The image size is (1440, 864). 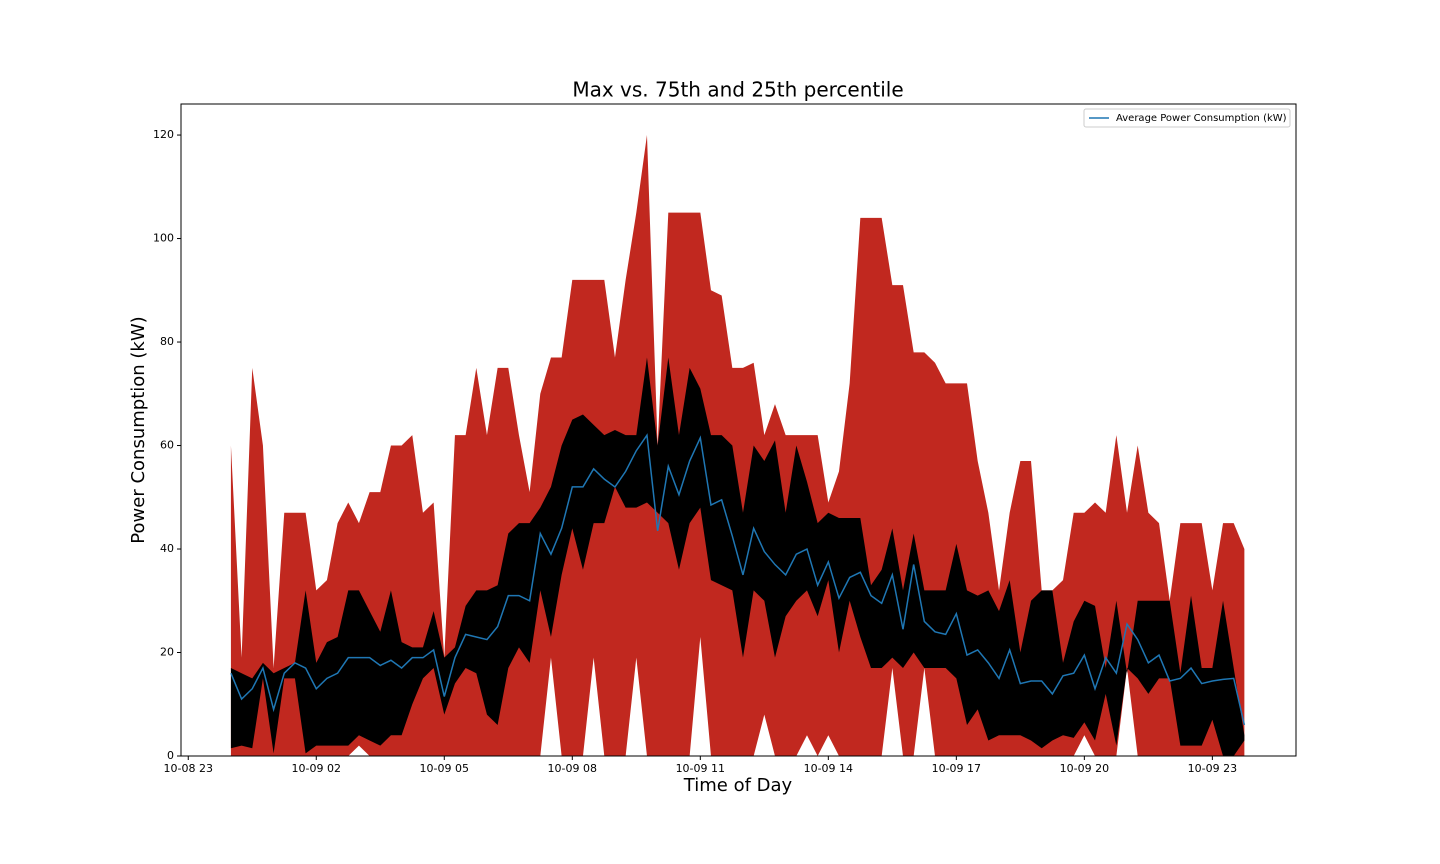 I want to click on y-tick-label: 100, so click(x=163, y=238).